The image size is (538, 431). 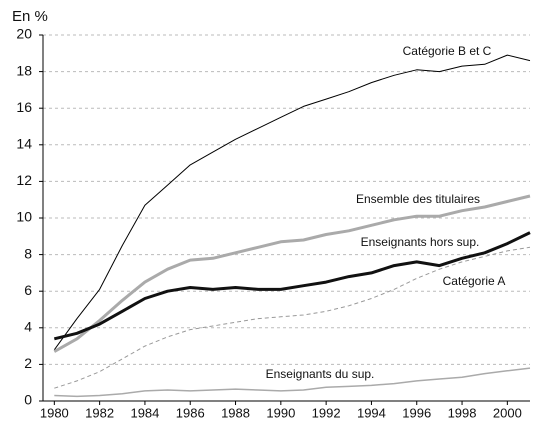 What do you see at coordinates (190, 412) in the screenshot?
I see `x-tick-label: 1986` at bounding box center [190, 412].